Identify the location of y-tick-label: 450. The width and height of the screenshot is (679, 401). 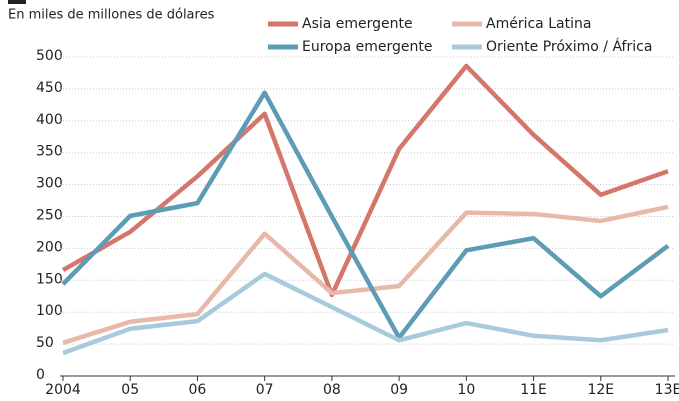
(49, 88).